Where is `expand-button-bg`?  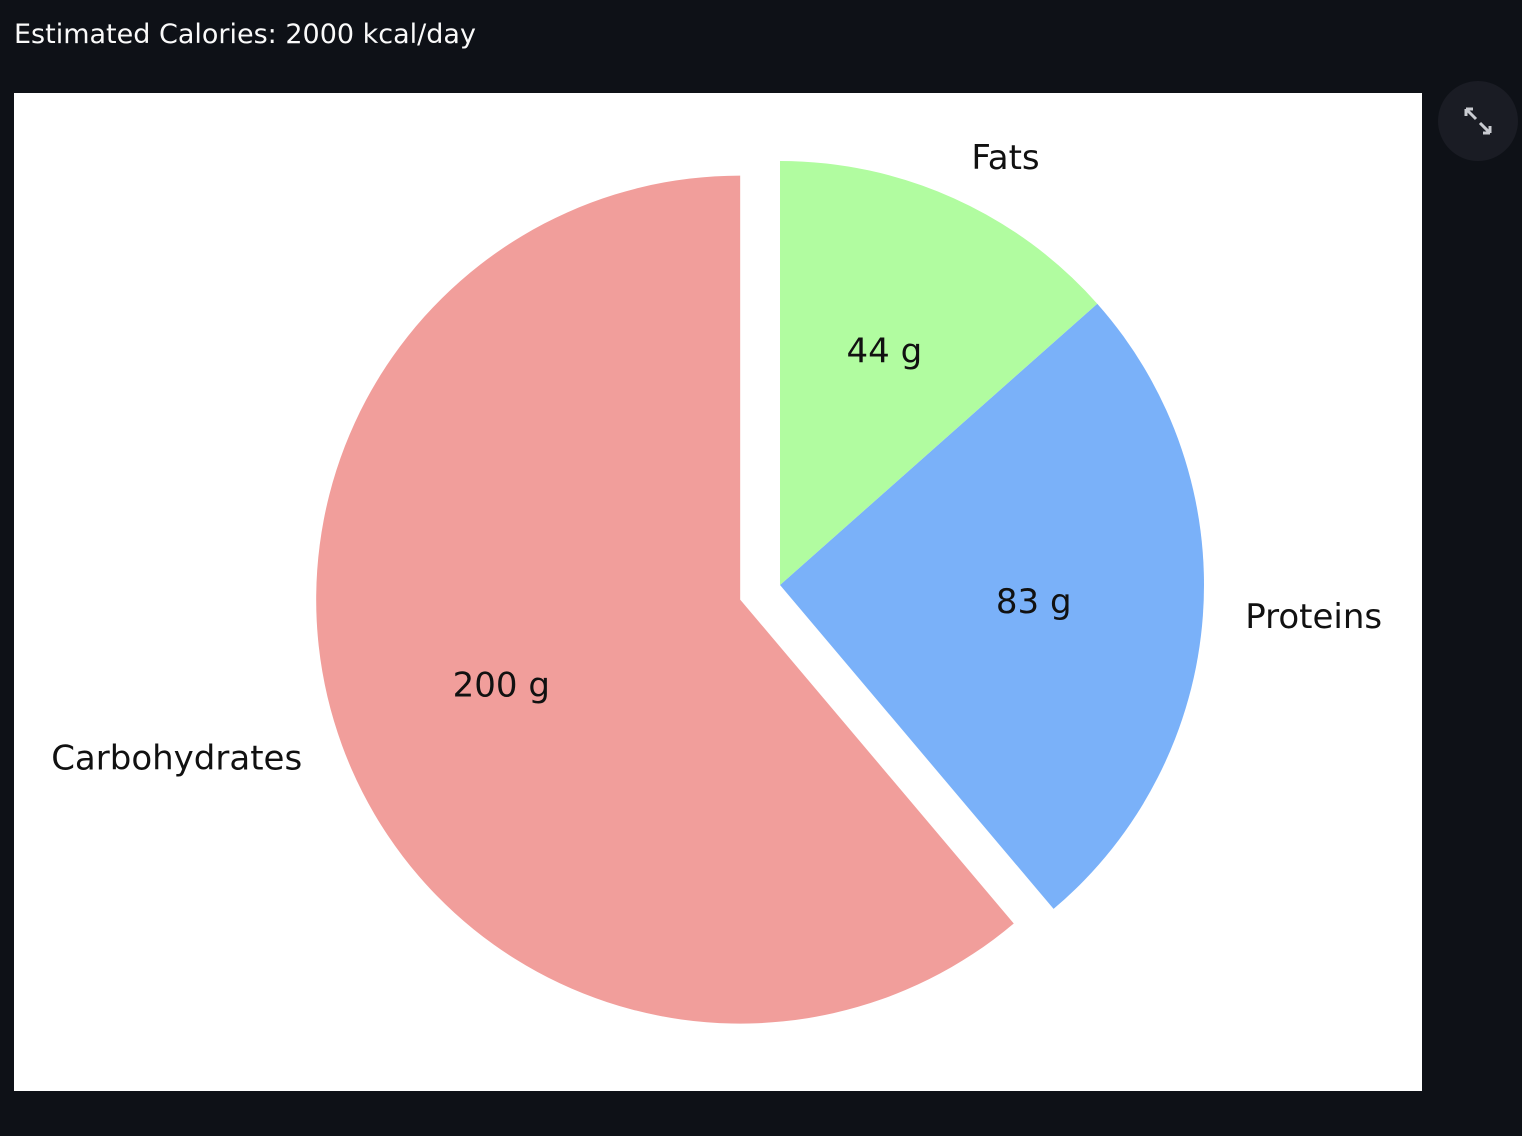 expand-button-bg is located at coordinates (1478, 121).